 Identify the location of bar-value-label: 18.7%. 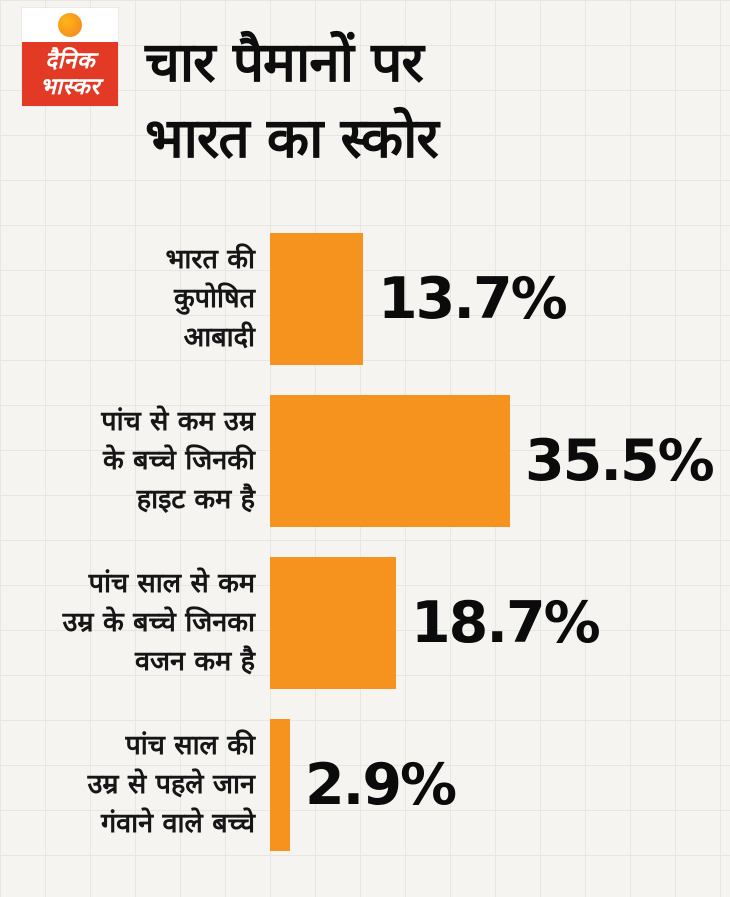
(506, 622).